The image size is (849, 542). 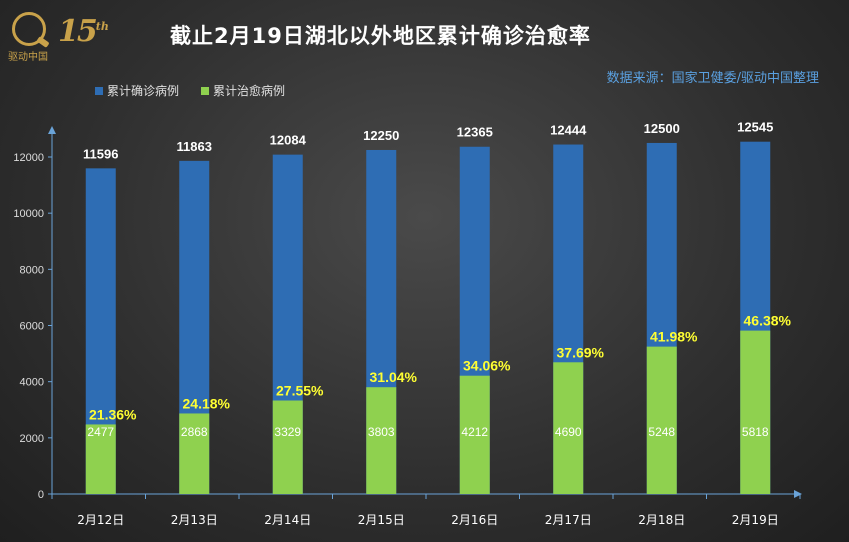 I want to click on x-tick-label: 2月18日, so click(x=661, y=520).